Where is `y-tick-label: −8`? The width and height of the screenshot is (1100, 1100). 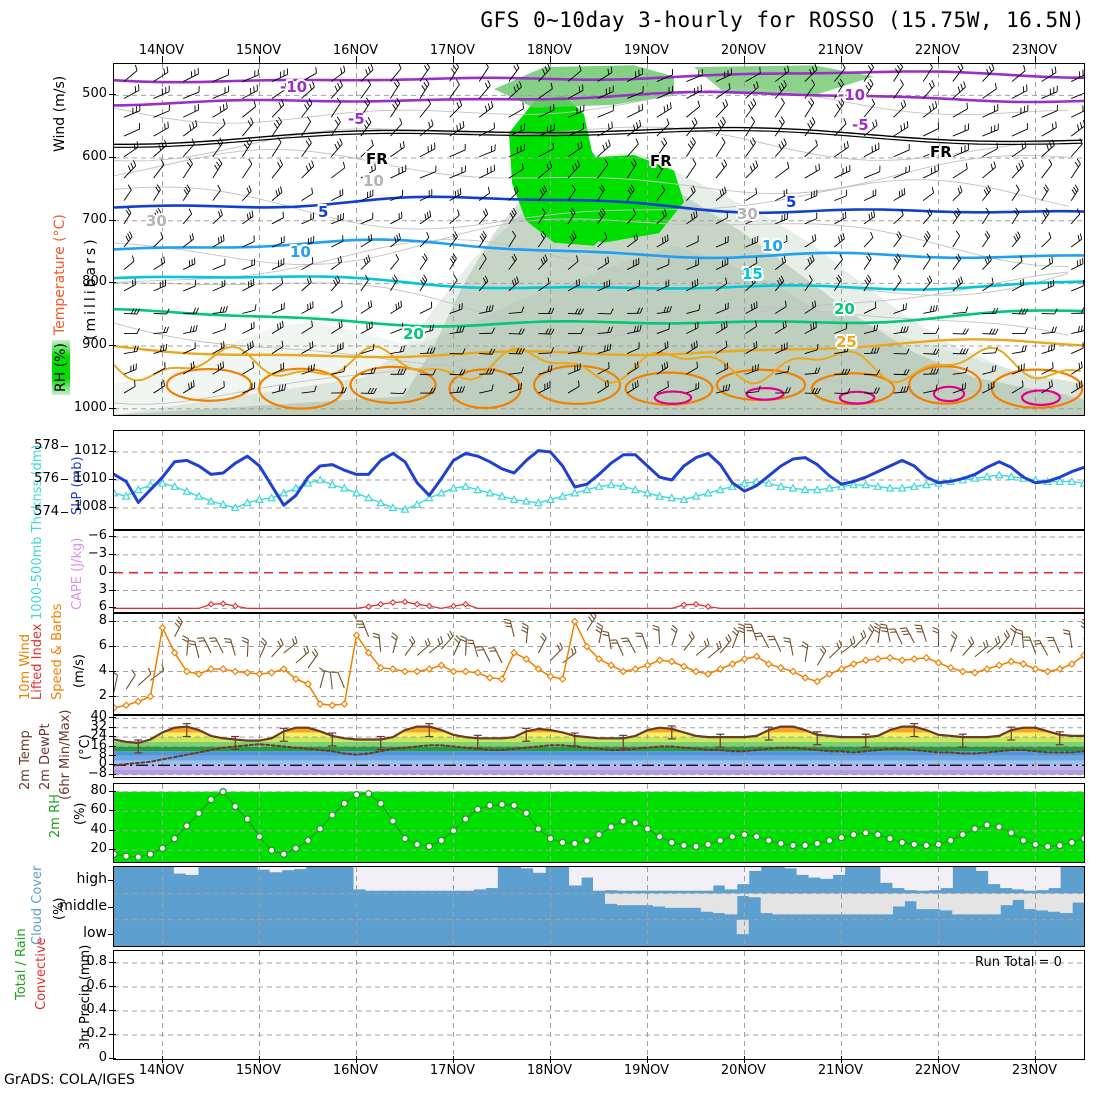 y-tick-label: −8 is located at coordinates (97, 773).